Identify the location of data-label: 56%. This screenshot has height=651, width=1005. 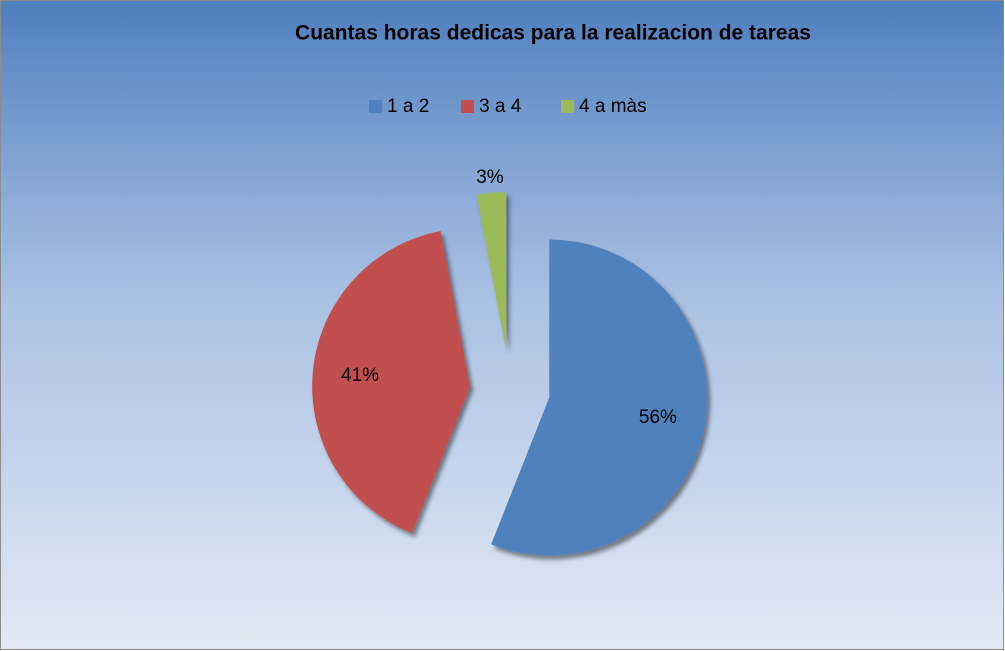
(658, 417).